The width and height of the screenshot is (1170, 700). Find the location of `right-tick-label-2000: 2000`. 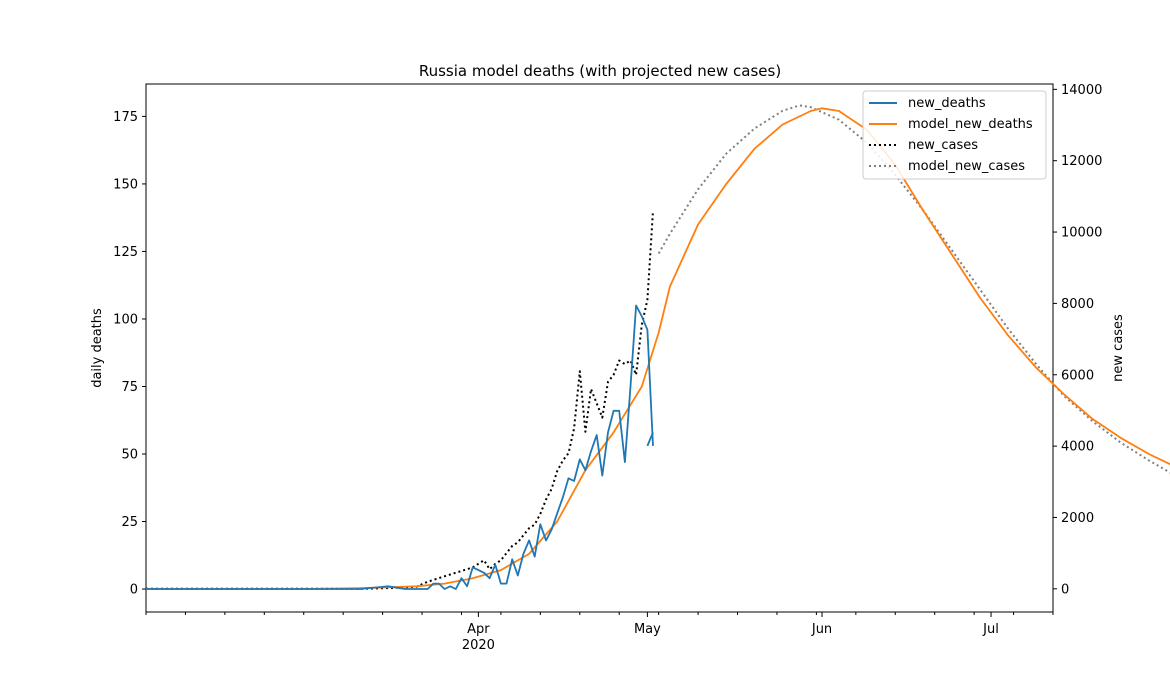

right-tick-label-2000: 2000 is located at coordinates (1077, 518).